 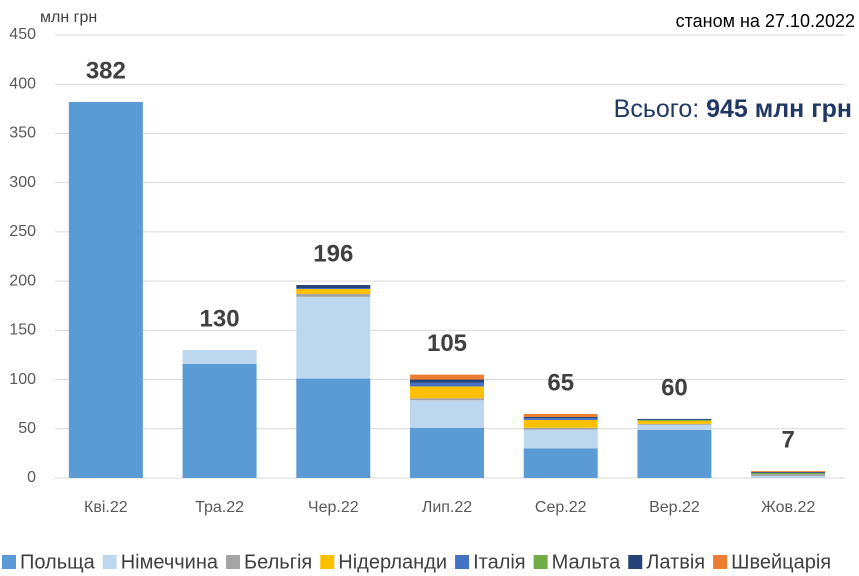 I want to click on subtitle: станом на 27.10.2022, so click(x=765, y=21).